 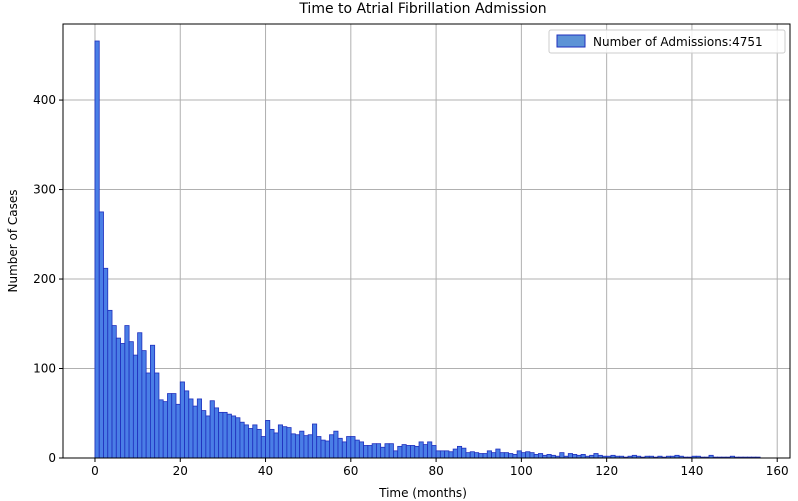 What do you see at coordinates (44, 190) in the screenshot?
I see `y-tick-label: 300` at bounding box center [44, 190].